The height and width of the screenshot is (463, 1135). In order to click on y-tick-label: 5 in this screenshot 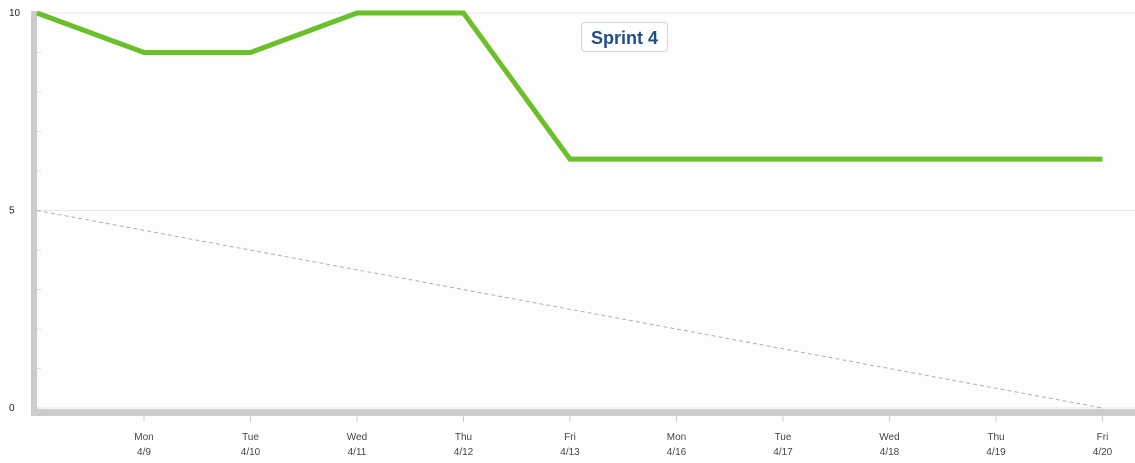, I will do `click(12, 211)`.